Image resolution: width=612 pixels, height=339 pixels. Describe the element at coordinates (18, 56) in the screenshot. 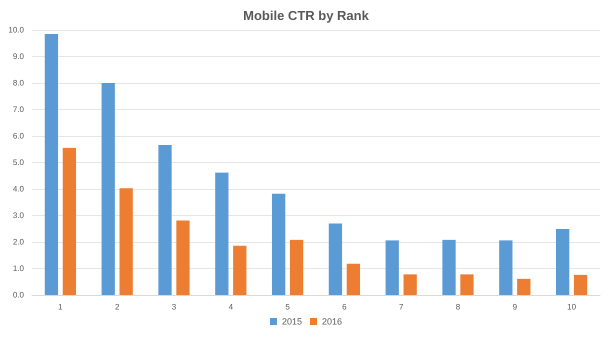

I see `y-tick-label: 9.0` at that location.